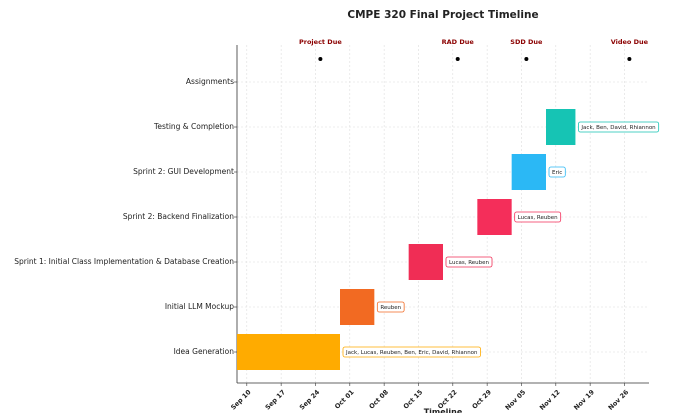 The width and height of the screenshot is (676, 413). What do you see at coordinates (178, 216) in the screenshot?
I see `y-tick-label: Sprint 2: Backend Finalization` at bounding box center [178, 216].